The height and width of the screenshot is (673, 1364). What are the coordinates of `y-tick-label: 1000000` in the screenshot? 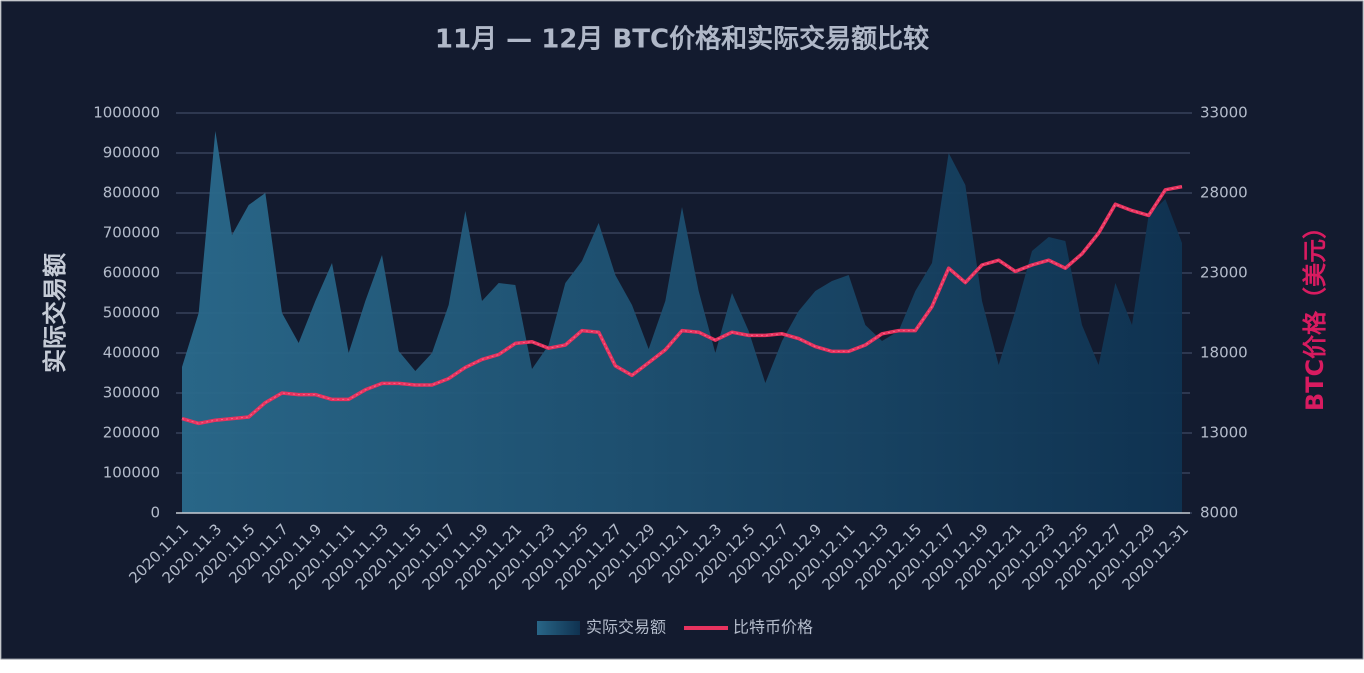 It's located at (126, 113).